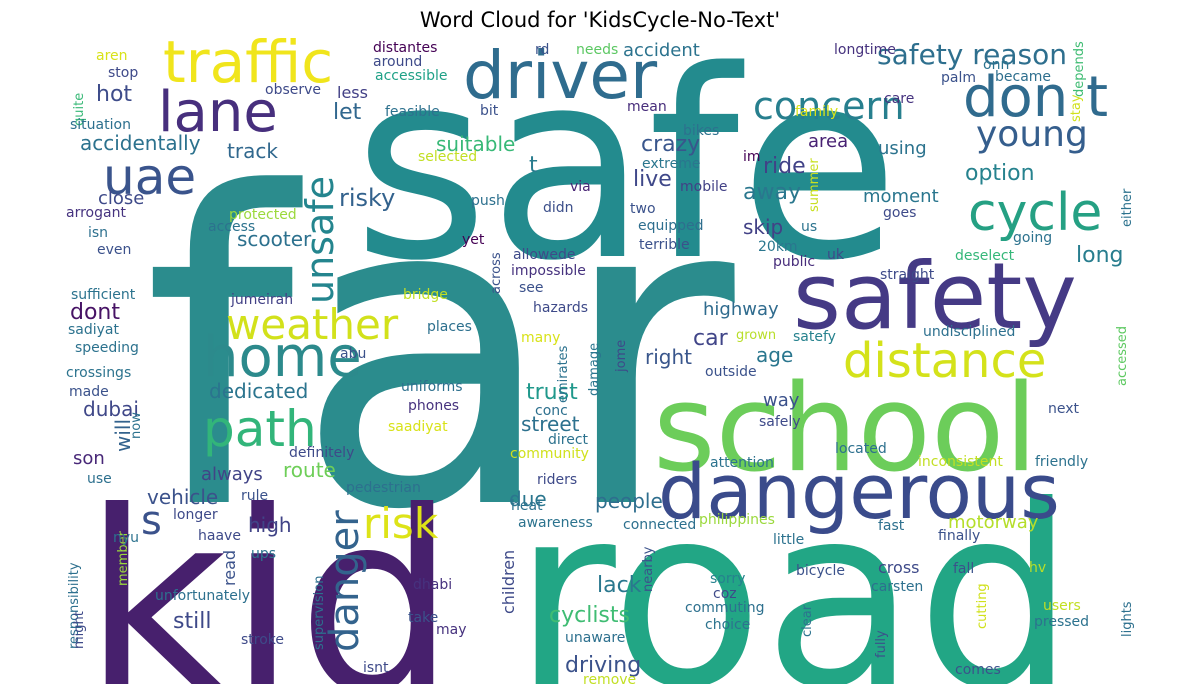 The height and width of the screenshot is (700, 1200). I want to click on cloud-word: extreme, so click(671, 164).